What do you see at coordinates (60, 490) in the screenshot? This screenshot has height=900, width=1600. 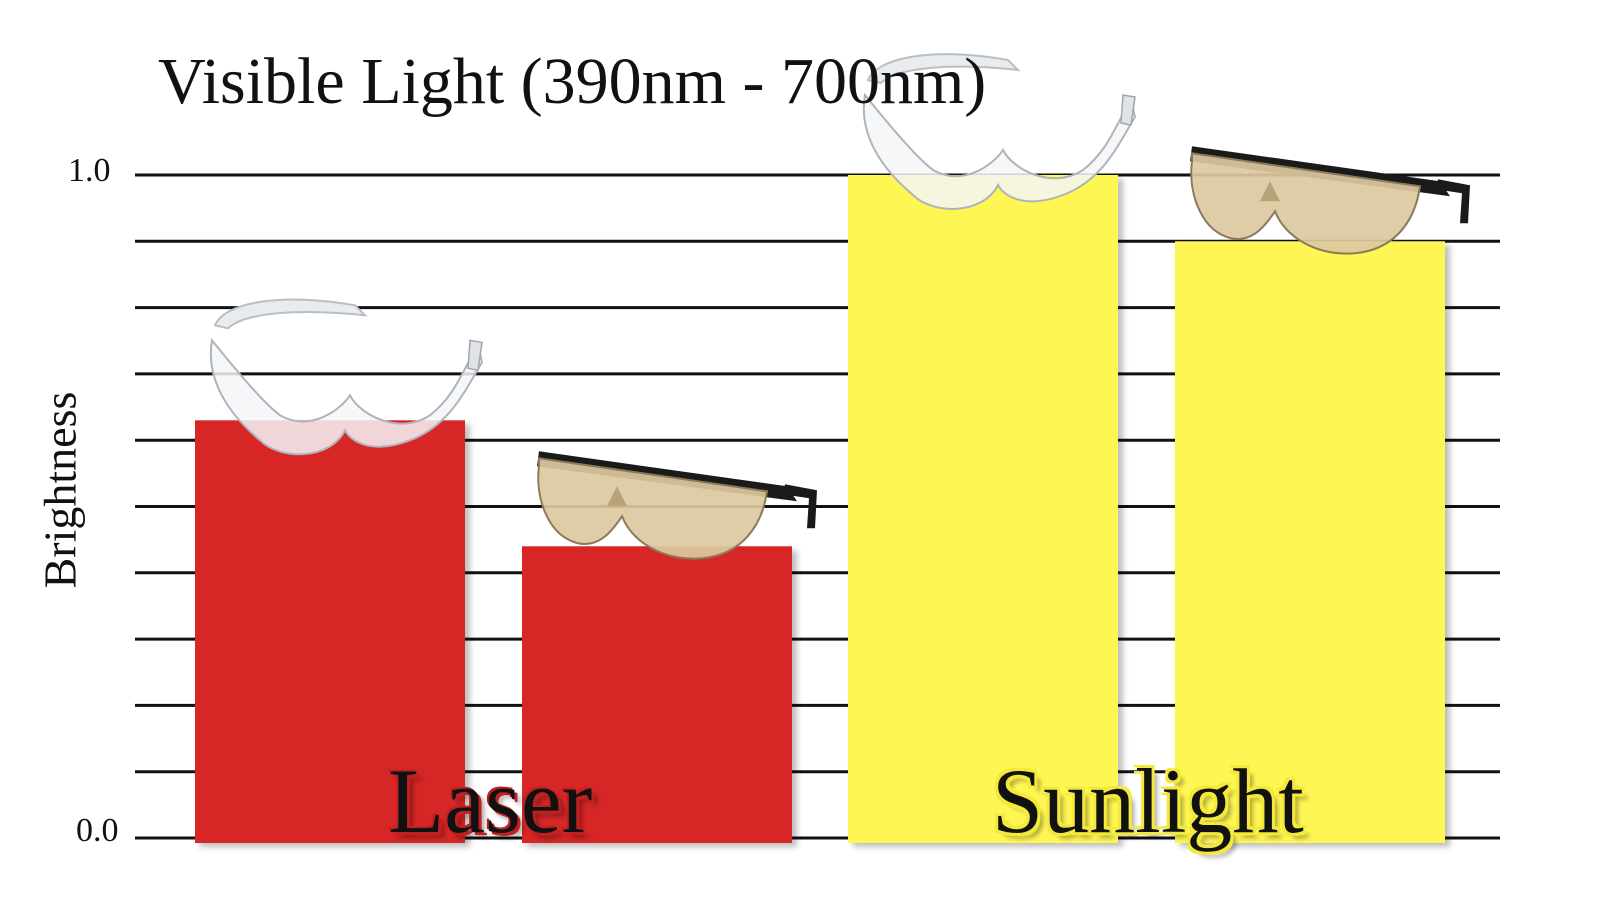 I see `y-axis-label: Brightness` at bounding box center [60, 490].